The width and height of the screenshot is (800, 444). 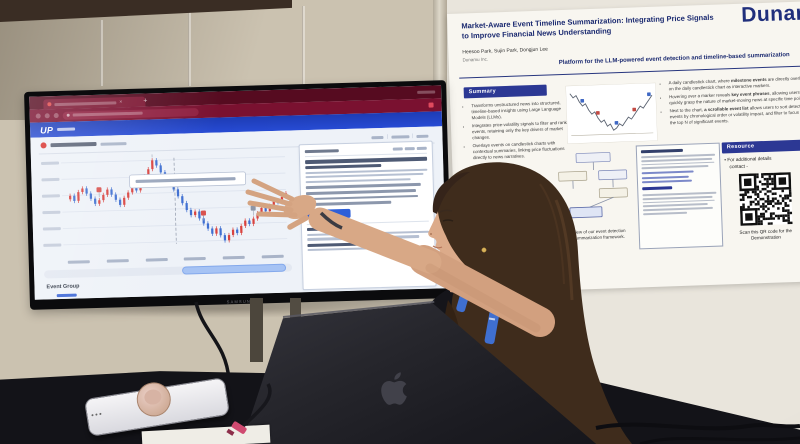 I want to click on overview-flowchart, so click(x=592, y=187).